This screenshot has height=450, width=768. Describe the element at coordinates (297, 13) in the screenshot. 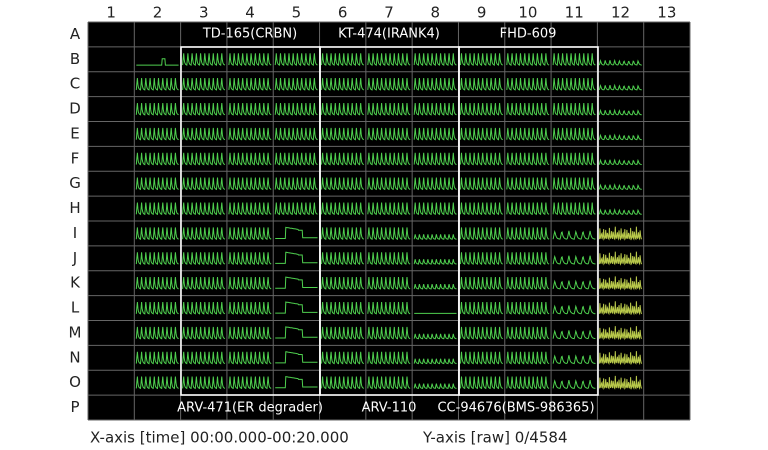

I see `column-label: 5` at that location.